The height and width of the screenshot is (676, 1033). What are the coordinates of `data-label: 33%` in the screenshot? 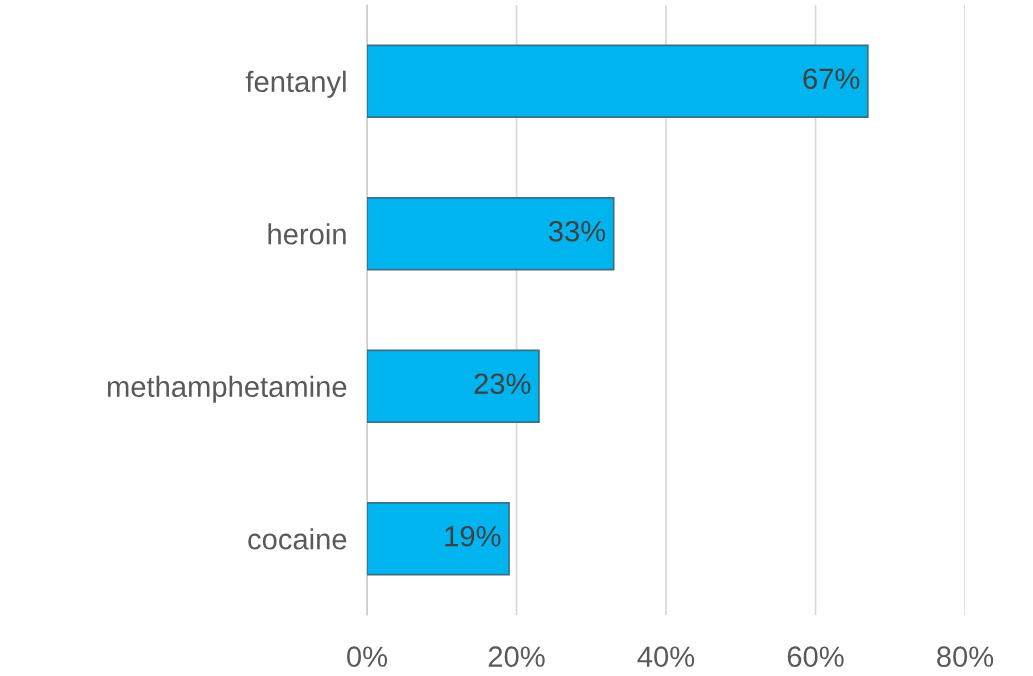 It's located at (577, 231).